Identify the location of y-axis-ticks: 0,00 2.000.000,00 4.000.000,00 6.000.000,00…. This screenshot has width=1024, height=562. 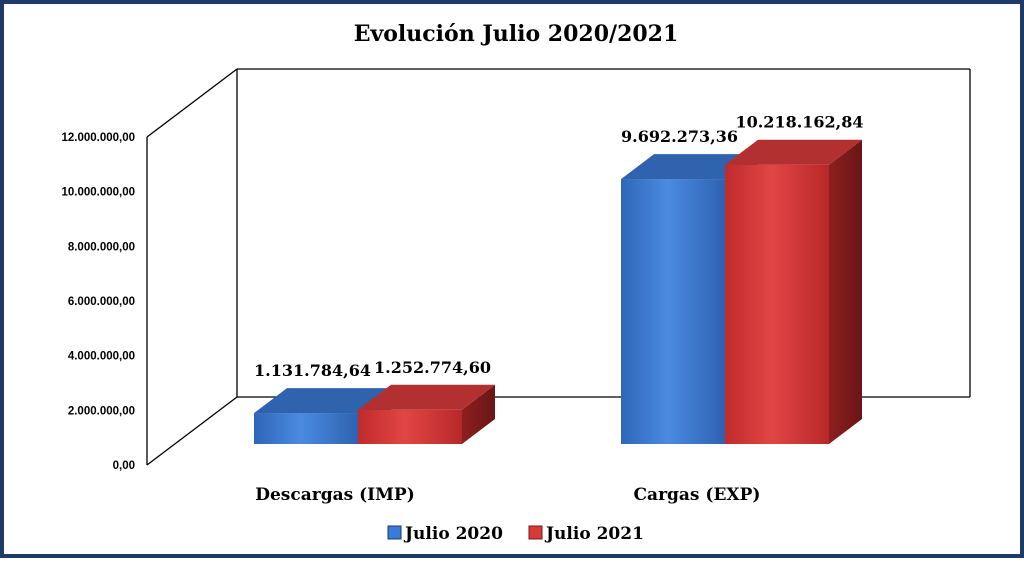
(98, 302).